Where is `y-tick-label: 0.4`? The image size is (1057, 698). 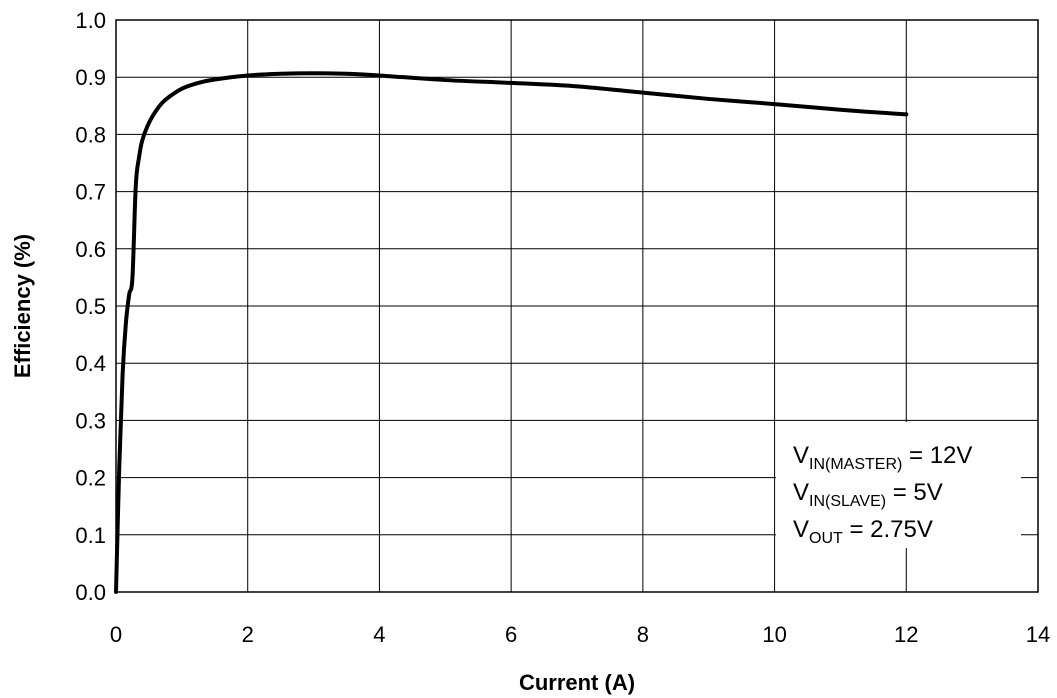
y-tick-label: 0.4 is located at coordinates (90, 363).